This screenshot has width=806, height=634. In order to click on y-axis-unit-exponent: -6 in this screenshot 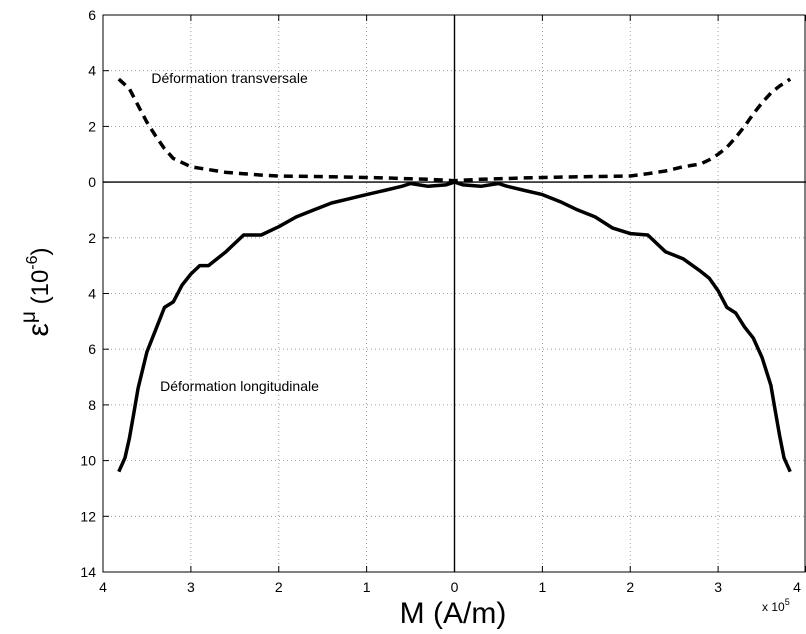, I will do `click(32, 262)`.